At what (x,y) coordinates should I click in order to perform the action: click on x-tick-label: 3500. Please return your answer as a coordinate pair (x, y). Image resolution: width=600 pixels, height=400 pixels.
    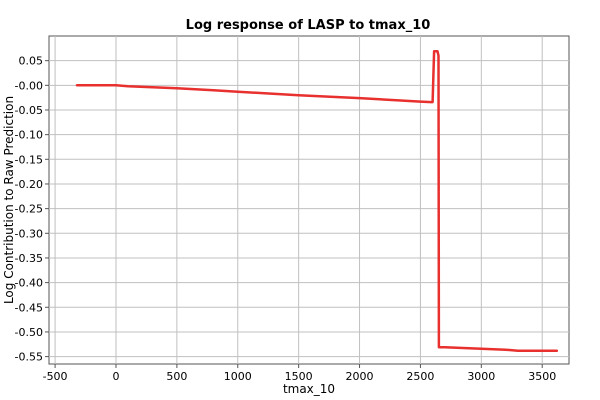
    Looking at the image, I should click on (542, 376).